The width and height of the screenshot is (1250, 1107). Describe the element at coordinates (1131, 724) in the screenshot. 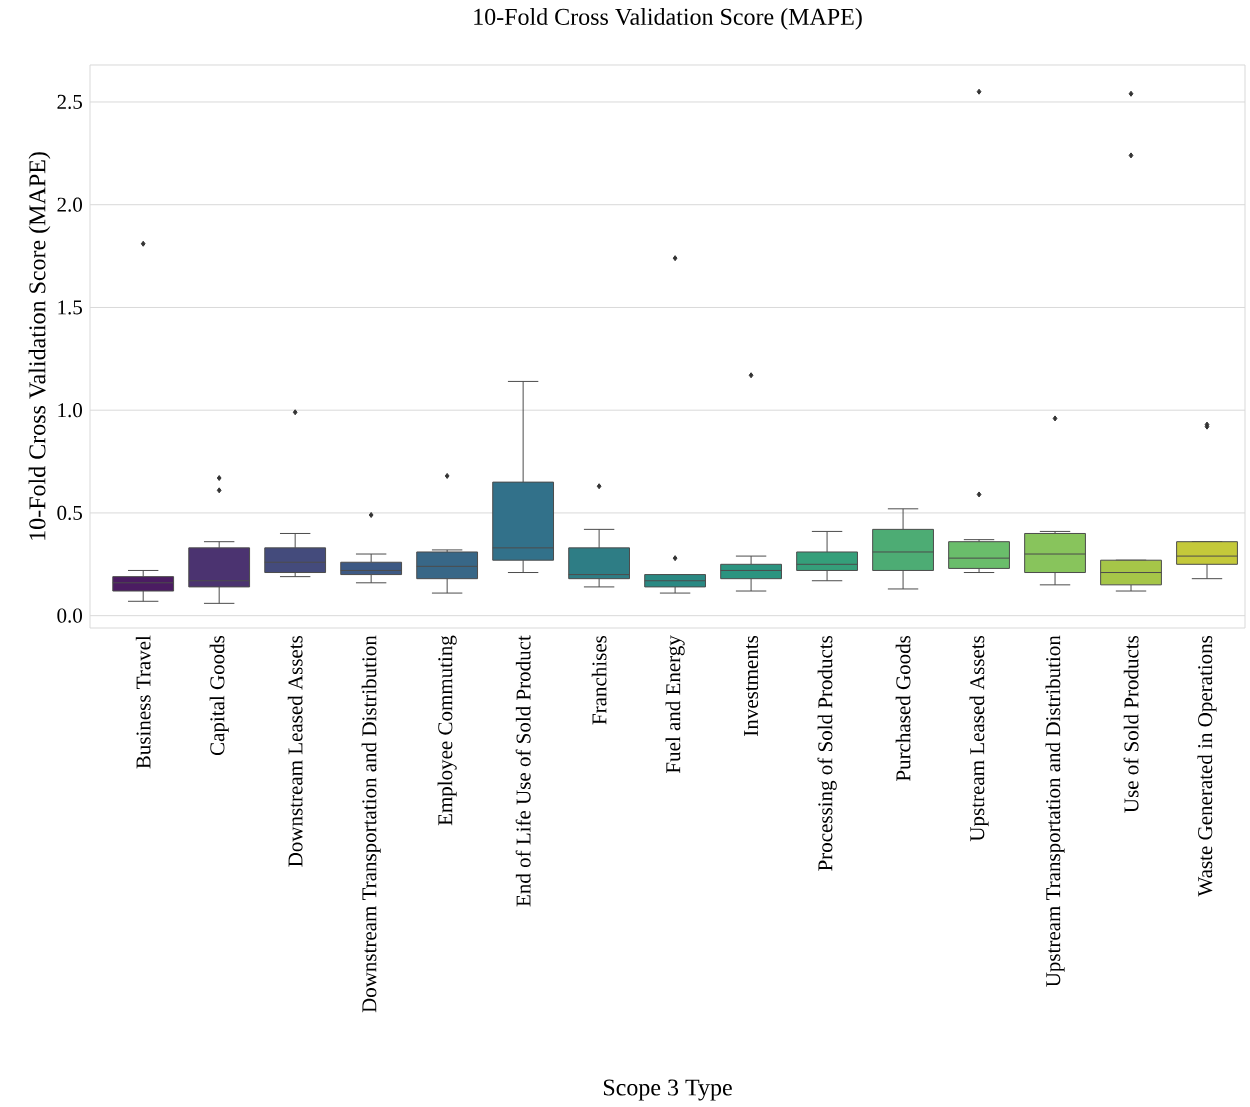

I see `x-tick-label: Use of Sold Products` at that location.